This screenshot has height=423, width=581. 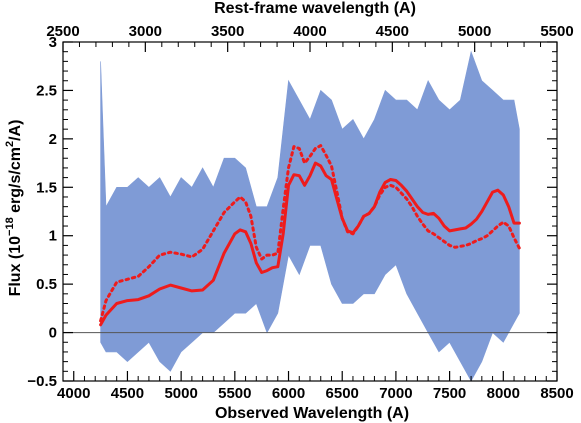 What do you see at coordinates (227, 31) in the screenshot?
I see `x2-tick-label: 3500` at bounding box center [227, 31].